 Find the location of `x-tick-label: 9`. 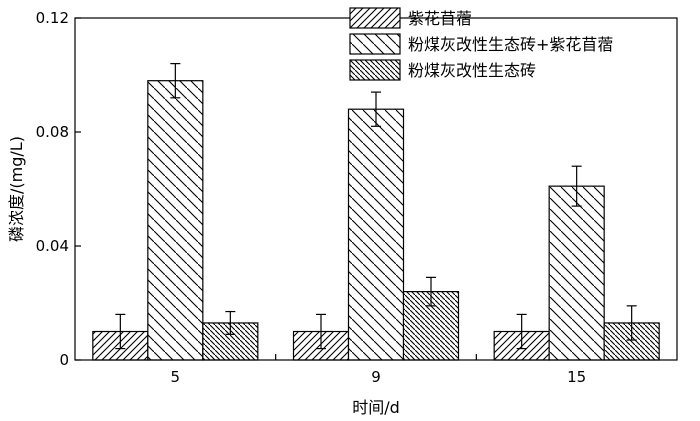

x-tick-label: 9 is located at coordinates (376, 377).